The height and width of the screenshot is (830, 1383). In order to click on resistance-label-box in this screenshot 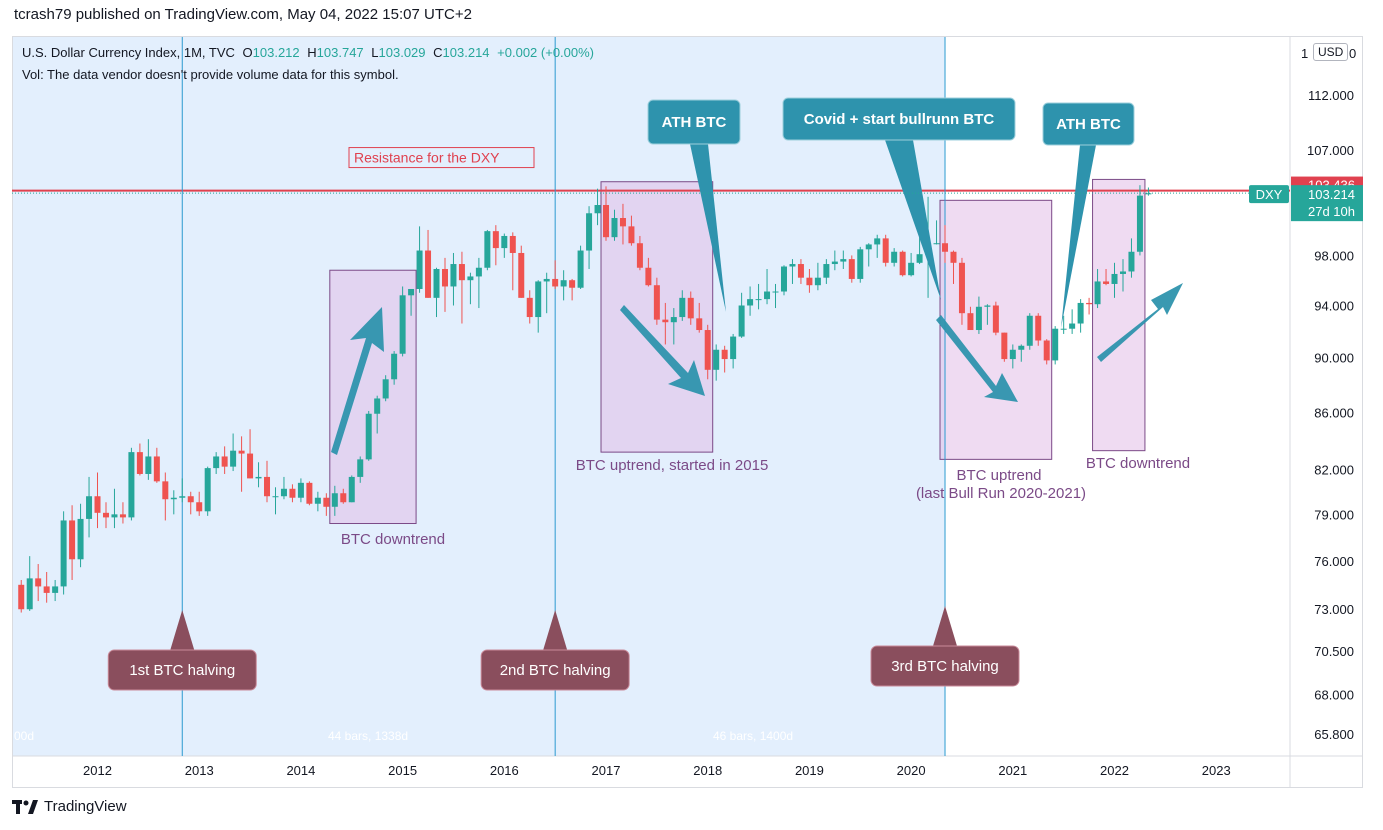, I will do `click(441, 158)`.